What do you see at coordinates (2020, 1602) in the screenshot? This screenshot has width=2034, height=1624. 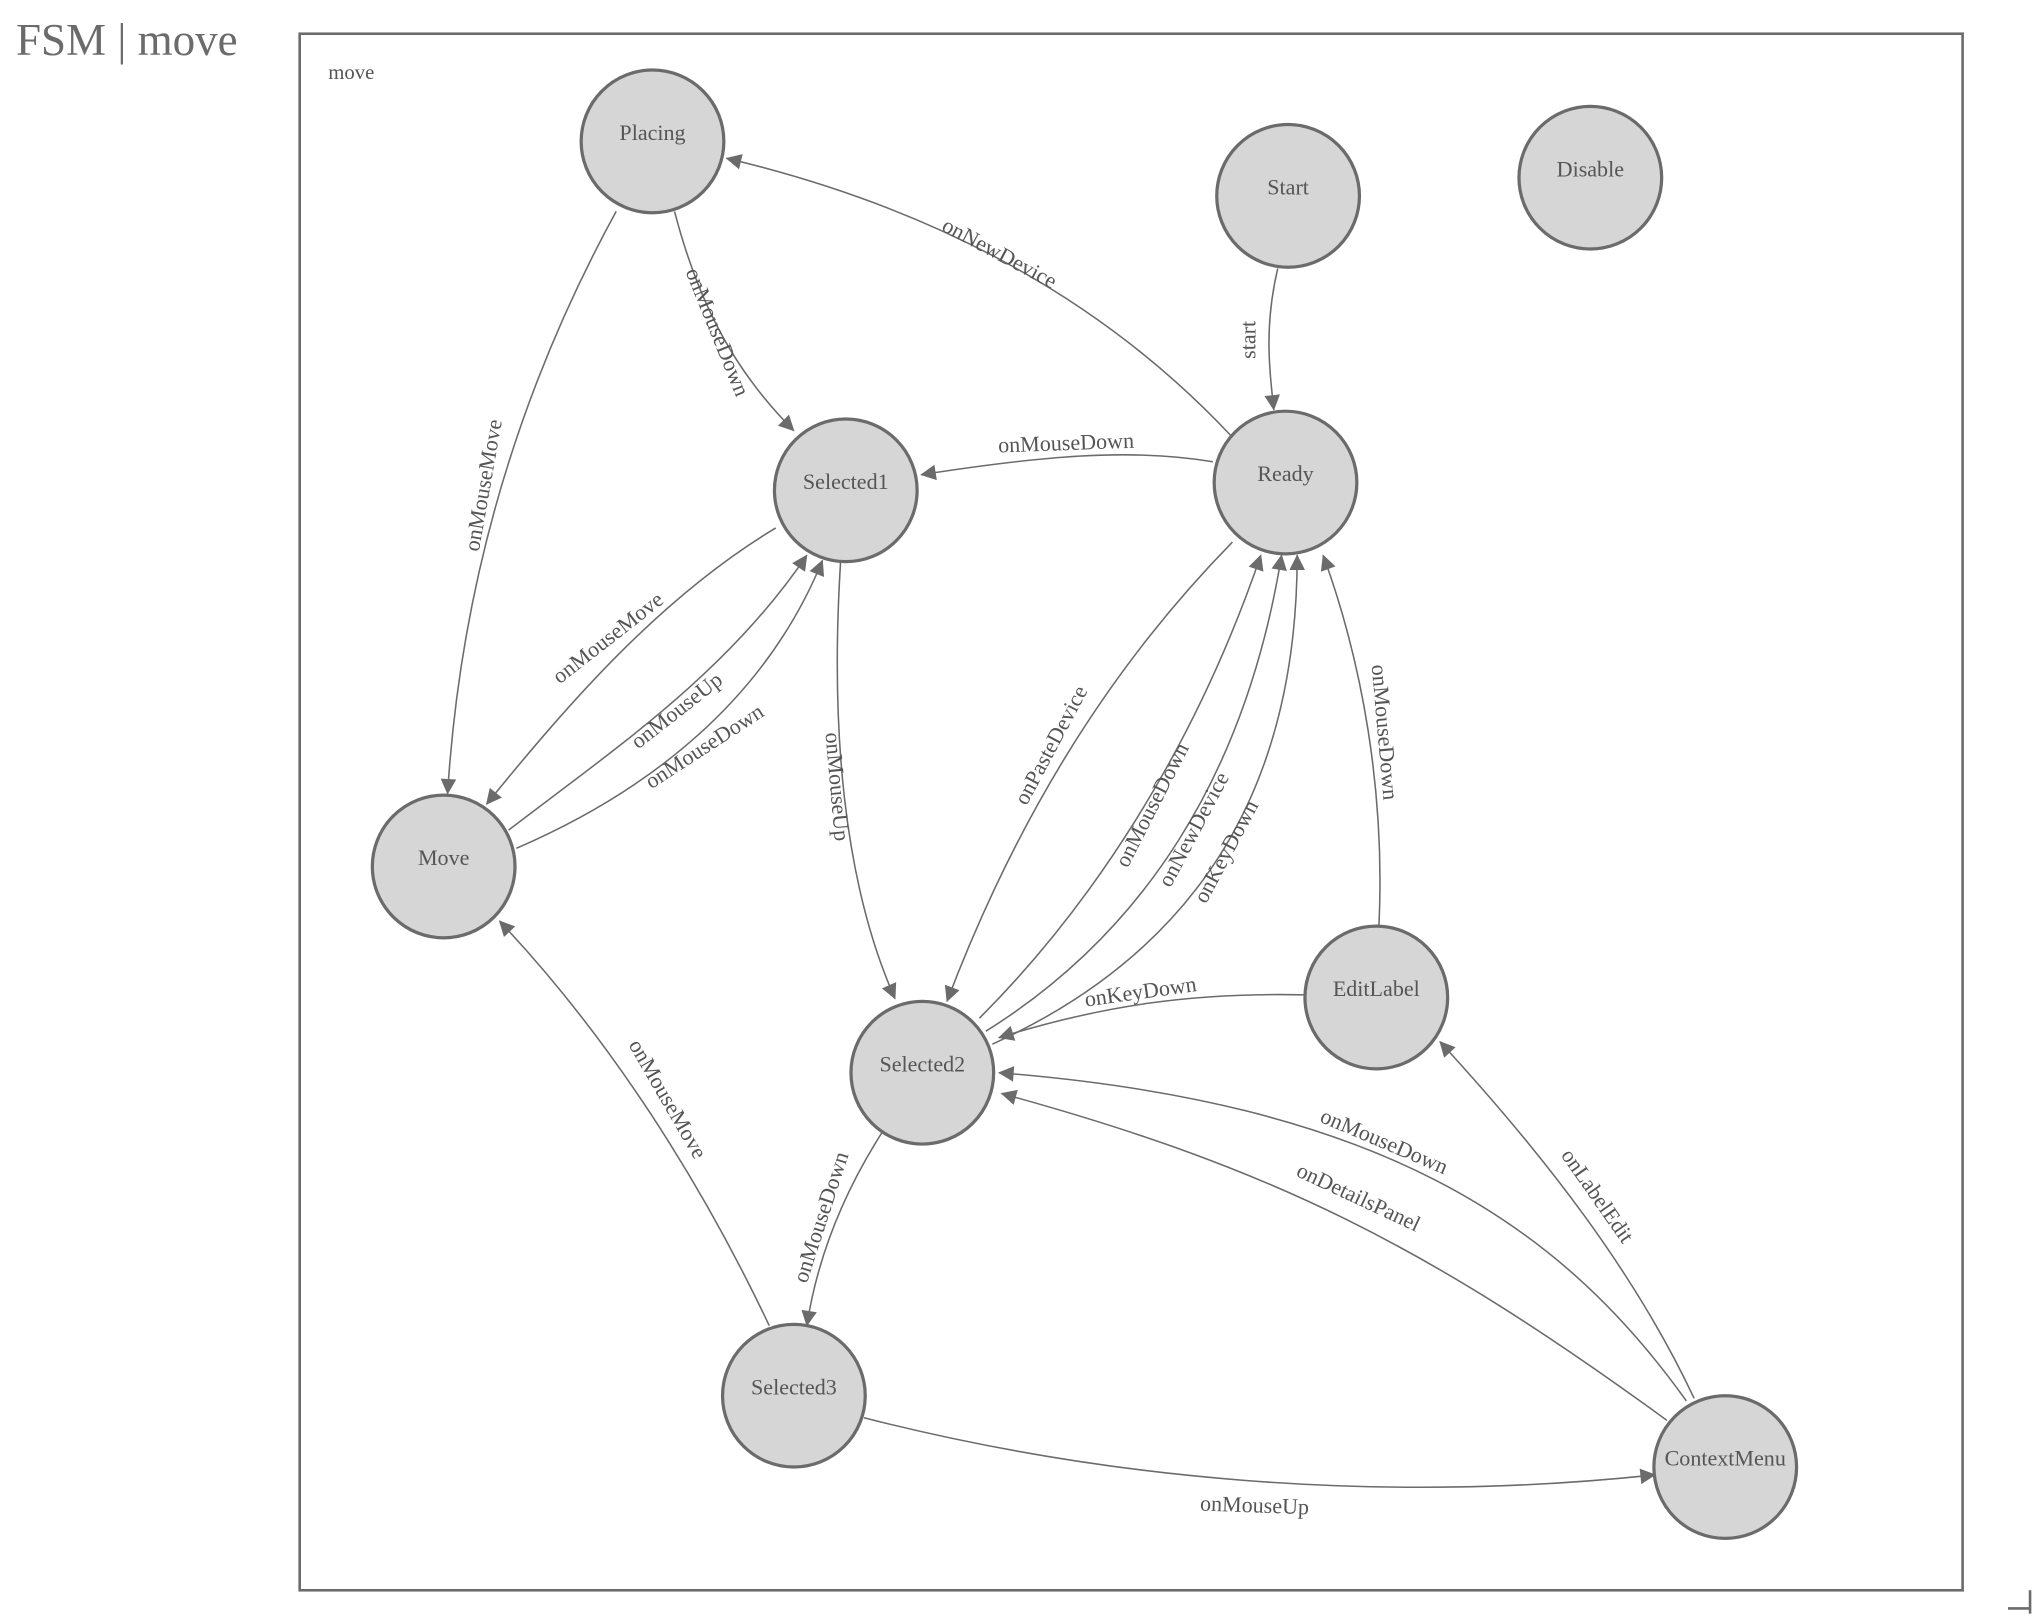 I see `resize-handle` at bounding box center [2020, 1602].